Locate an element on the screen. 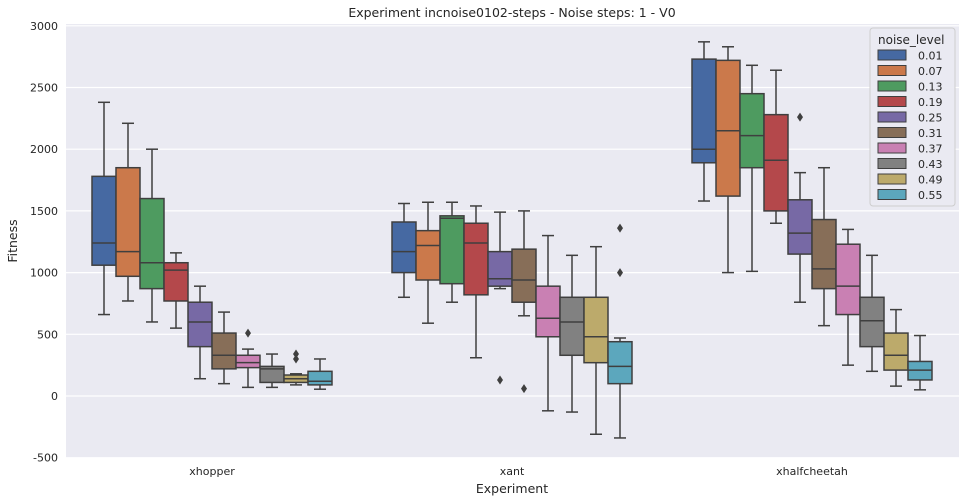 The image size is (963, 501). box-0.49-xhalfcheetah is located at coordinates (896, 347).